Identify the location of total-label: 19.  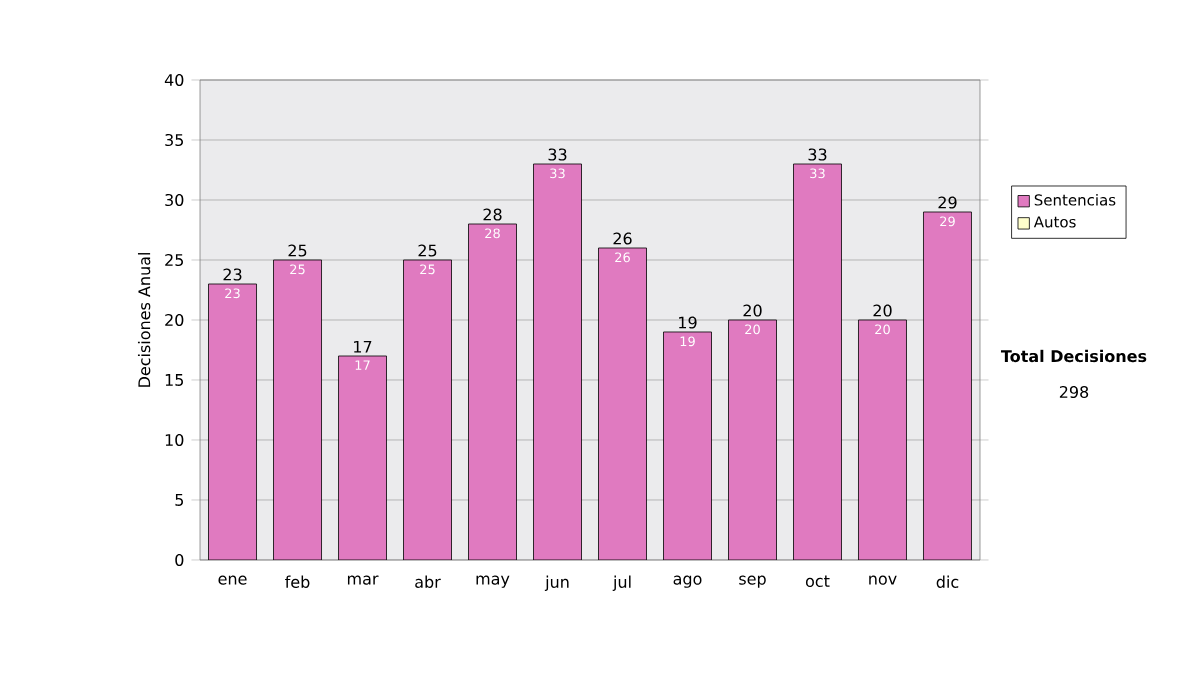
(688, 322).